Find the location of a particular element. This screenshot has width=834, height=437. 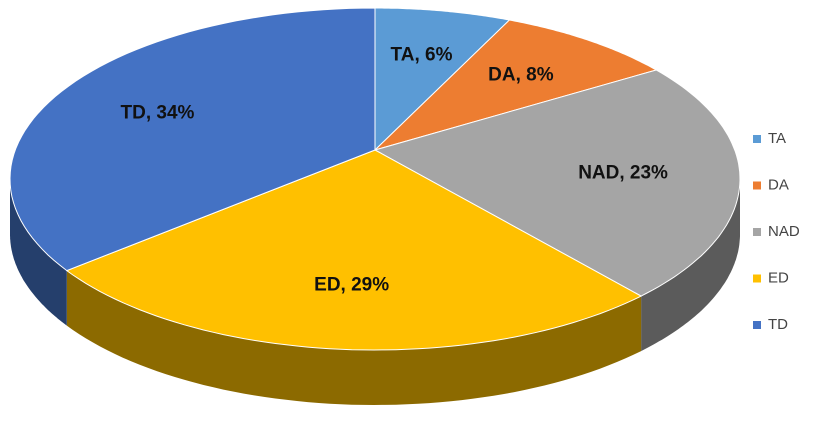

data-label: NAD, 23% is located at coordinates (623, 172).